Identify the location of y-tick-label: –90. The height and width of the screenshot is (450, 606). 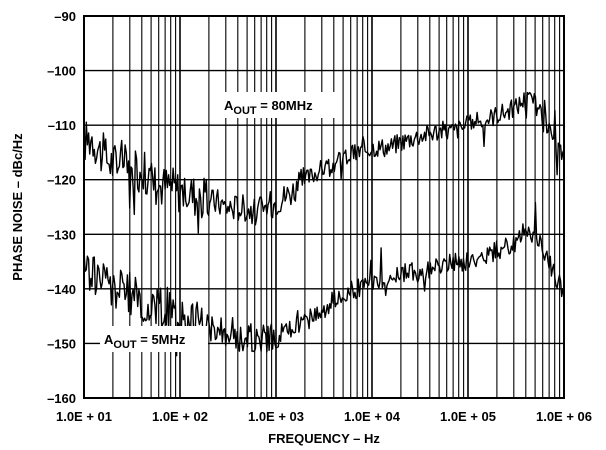
(65, 16).